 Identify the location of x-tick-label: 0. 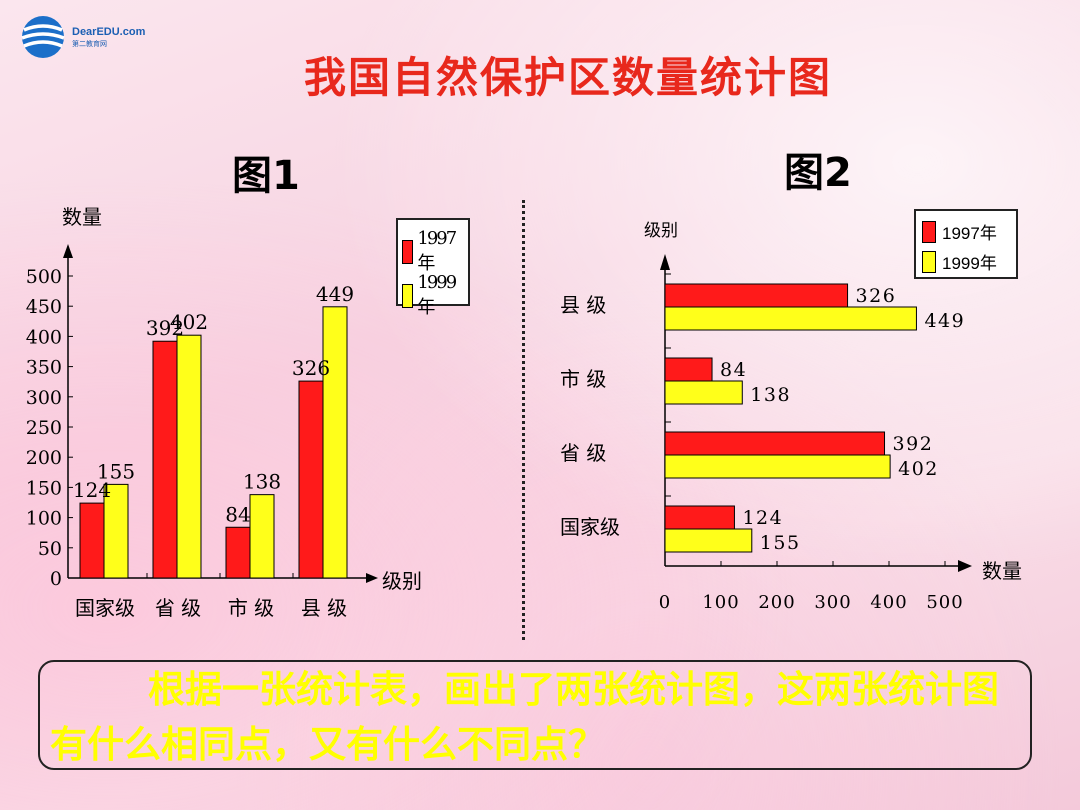
(665, 602).